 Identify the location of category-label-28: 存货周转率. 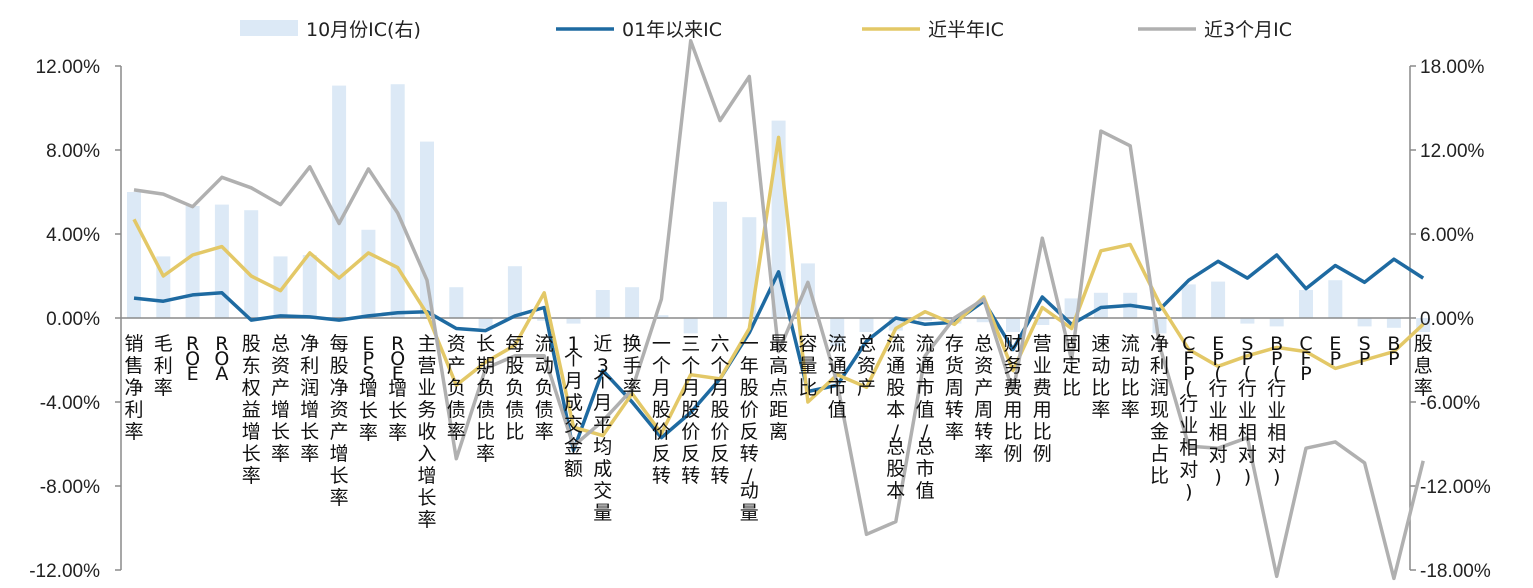
(954, 388).